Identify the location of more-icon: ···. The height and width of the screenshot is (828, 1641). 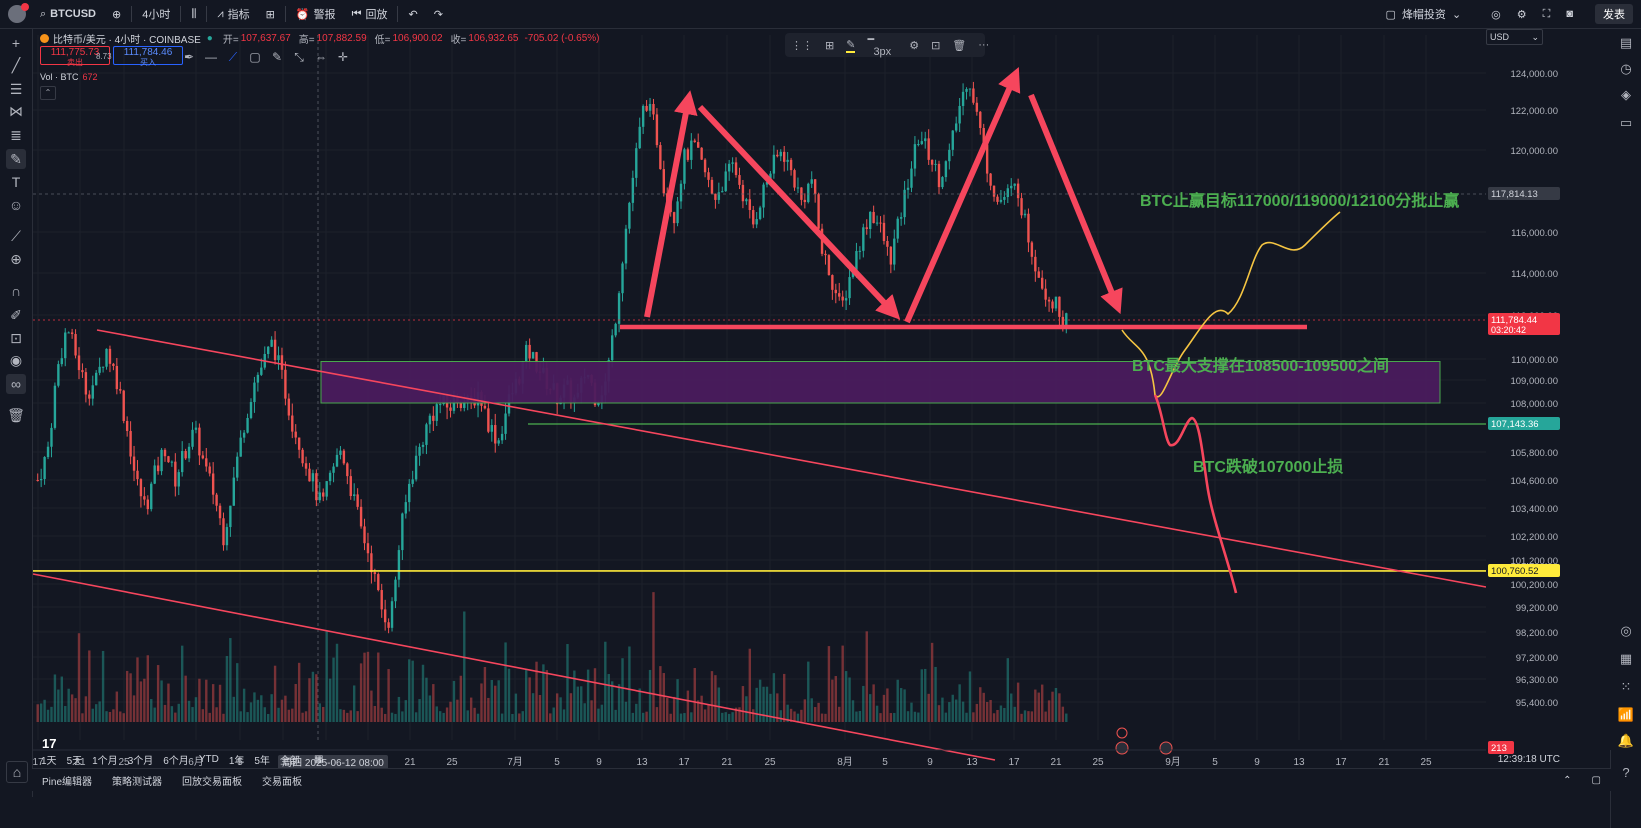
(984, 45).